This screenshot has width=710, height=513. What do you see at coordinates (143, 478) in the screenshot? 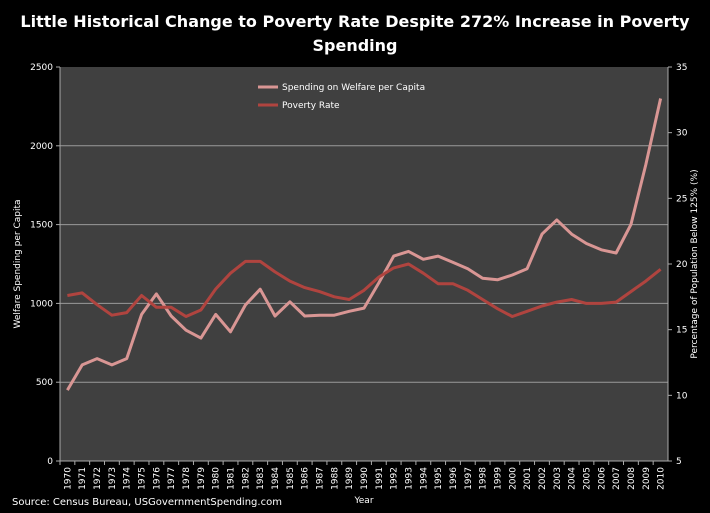
I see `x-tick-label: 1975` at bounding box center [143, 478].